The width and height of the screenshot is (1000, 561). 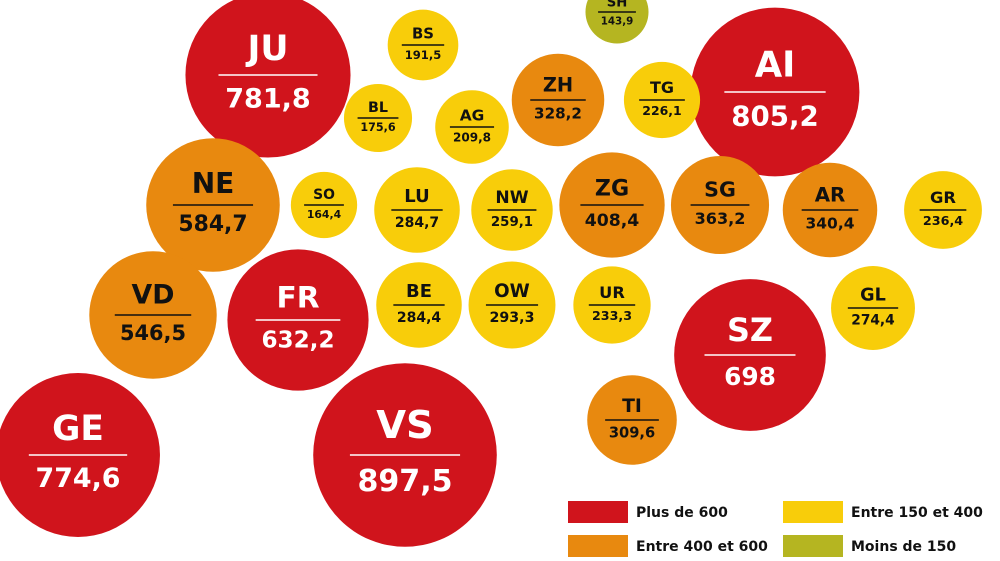 I want to click on value-label: 233,3, so click(x=612, y=315).